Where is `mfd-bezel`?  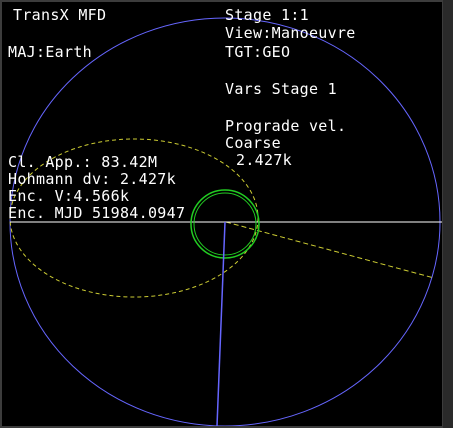
mfd-bezel is located at coordinates (448, 214).